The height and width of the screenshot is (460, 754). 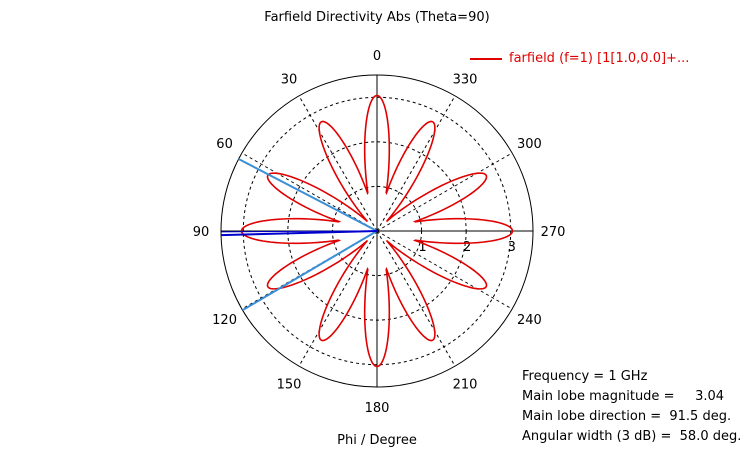 I want to click on angular-tick-300: 300, so click(x=529, y=144).